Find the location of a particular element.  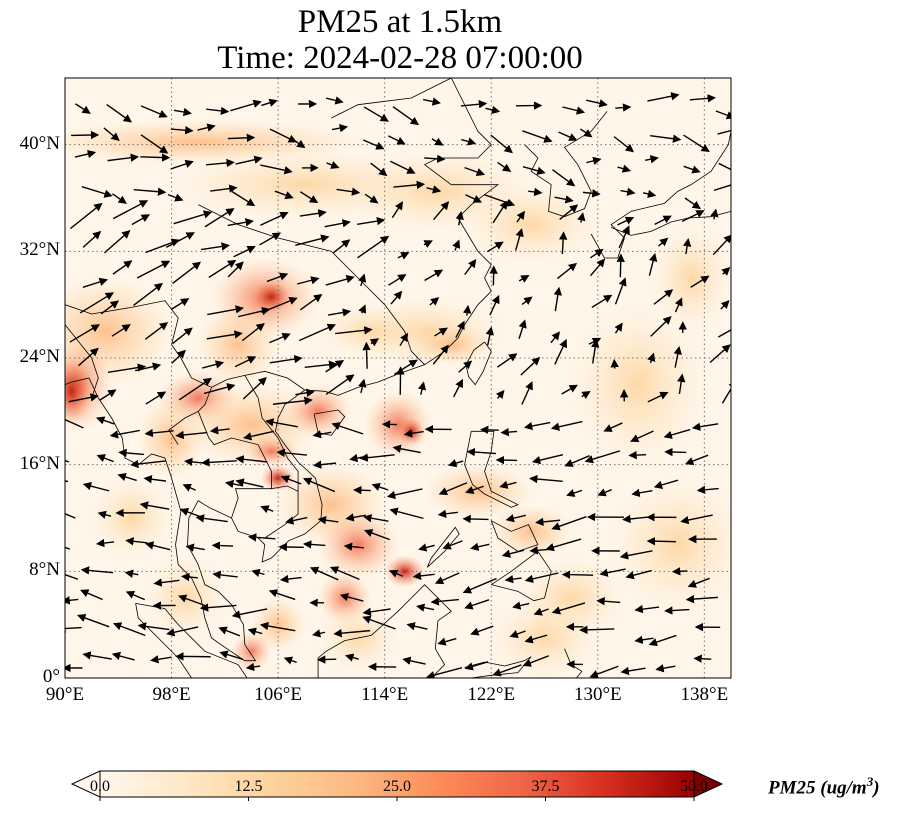

colorbar-tick-label: 25.0 is located at coordinates (397, 786).